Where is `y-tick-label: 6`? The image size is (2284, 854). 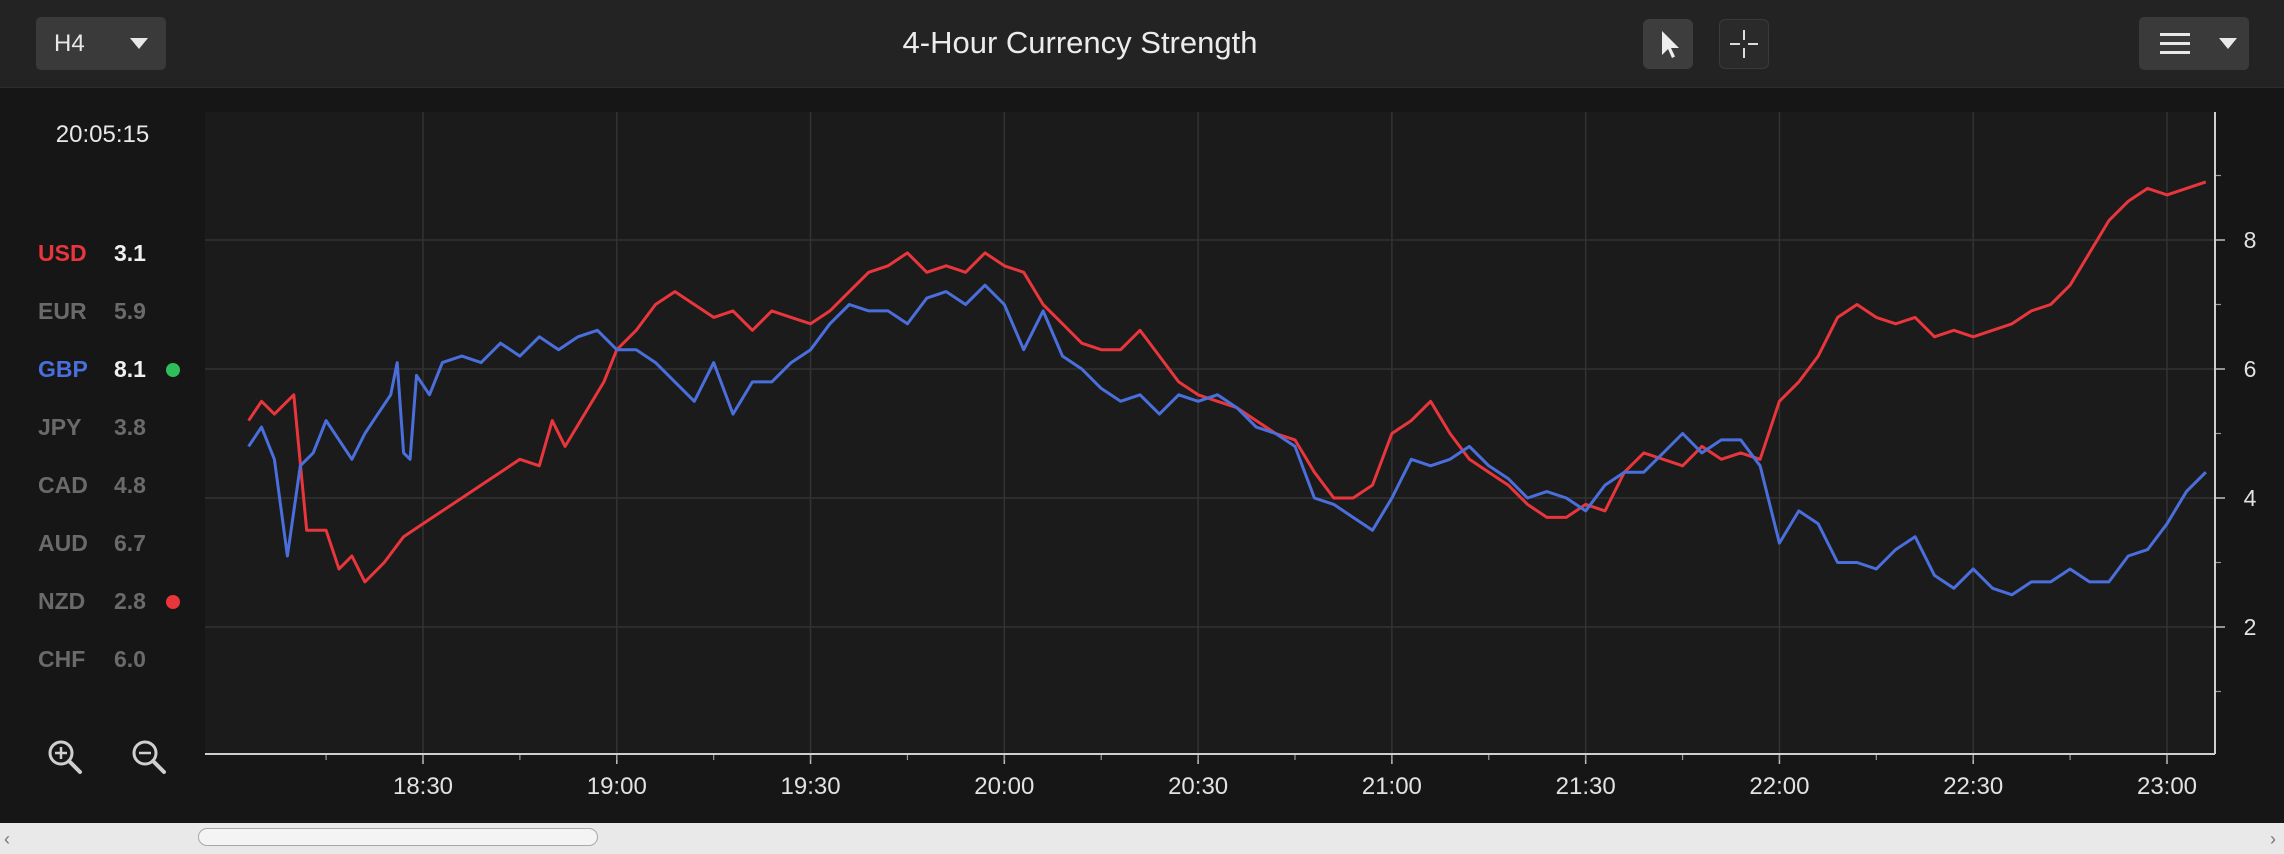
y-tick-label: 6 is located at coordinates (2250, 369).